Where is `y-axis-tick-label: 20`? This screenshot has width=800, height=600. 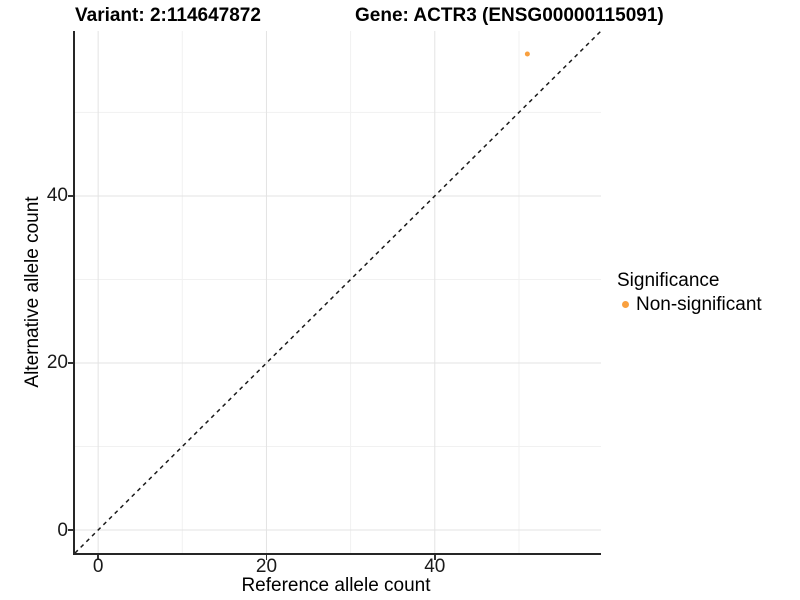
y-axis-tick-label: 20 is located at coordinates (57, 363).